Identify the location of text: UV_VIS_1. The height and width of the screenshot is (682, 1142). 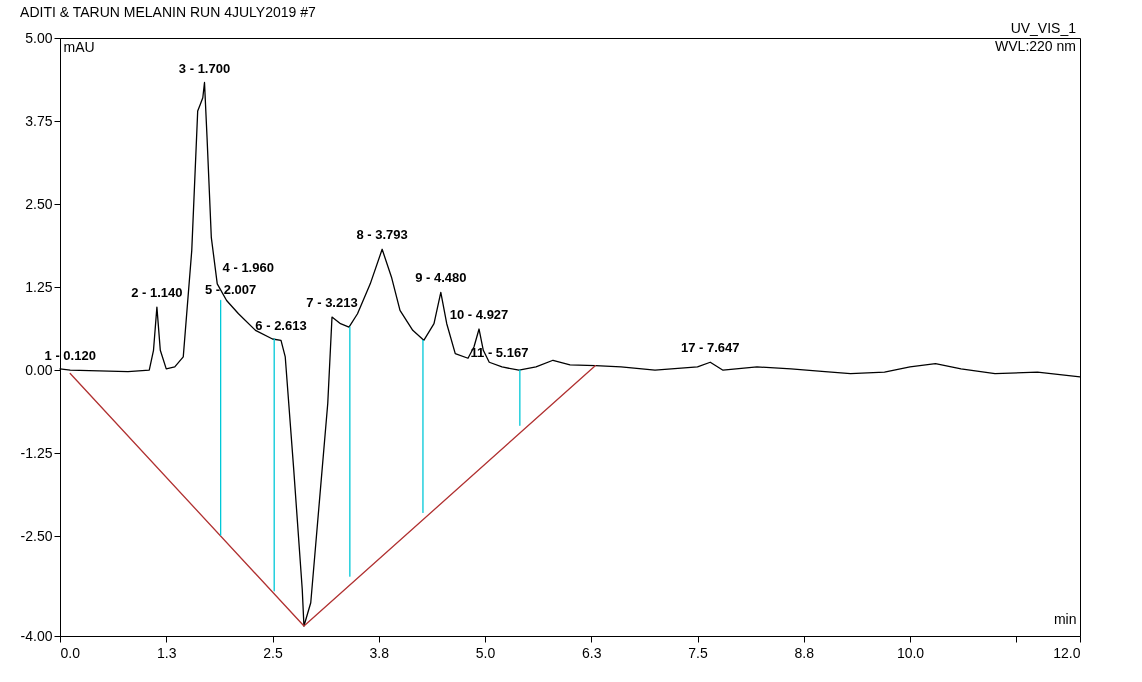
(1043, 28).